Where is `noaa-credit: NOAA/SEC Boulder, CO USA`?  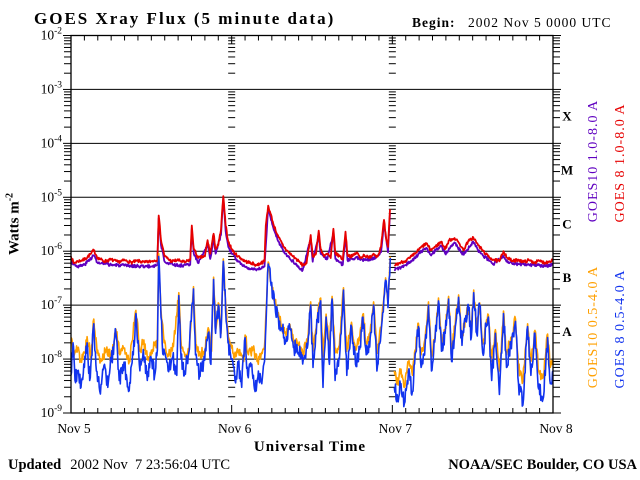 noaa-credit: NOAA/SEC Boulder, CO USA is located at coordinates (542, 465).